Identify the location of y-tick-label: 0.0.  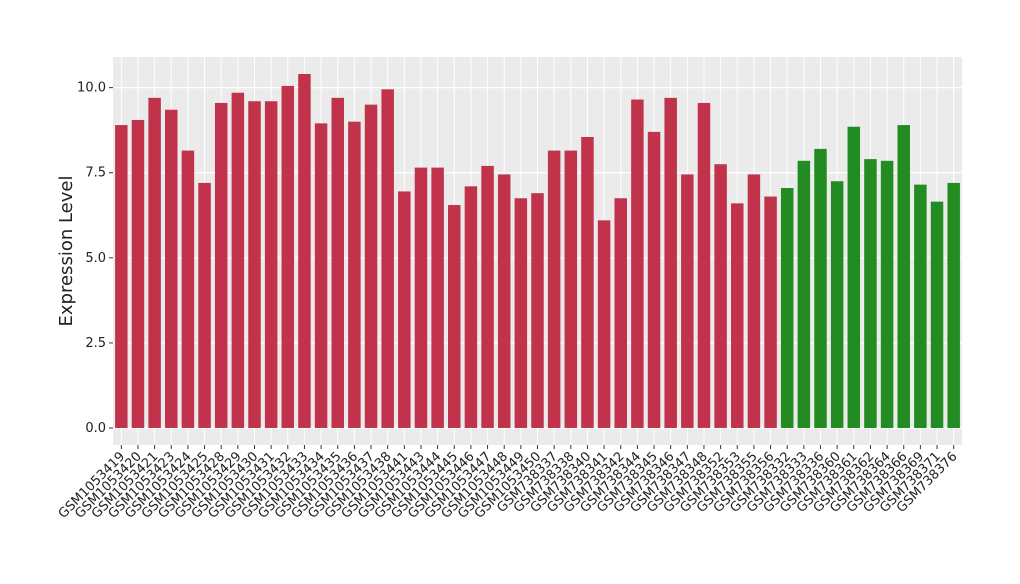
(95, 428).